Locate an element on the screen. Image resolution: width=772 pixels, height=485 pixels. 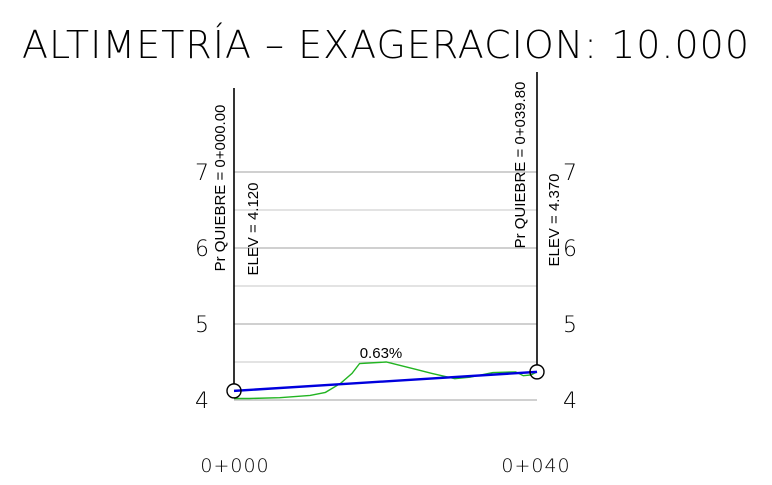
x-station-label: 0+000 is located at coordinates (234, 466).